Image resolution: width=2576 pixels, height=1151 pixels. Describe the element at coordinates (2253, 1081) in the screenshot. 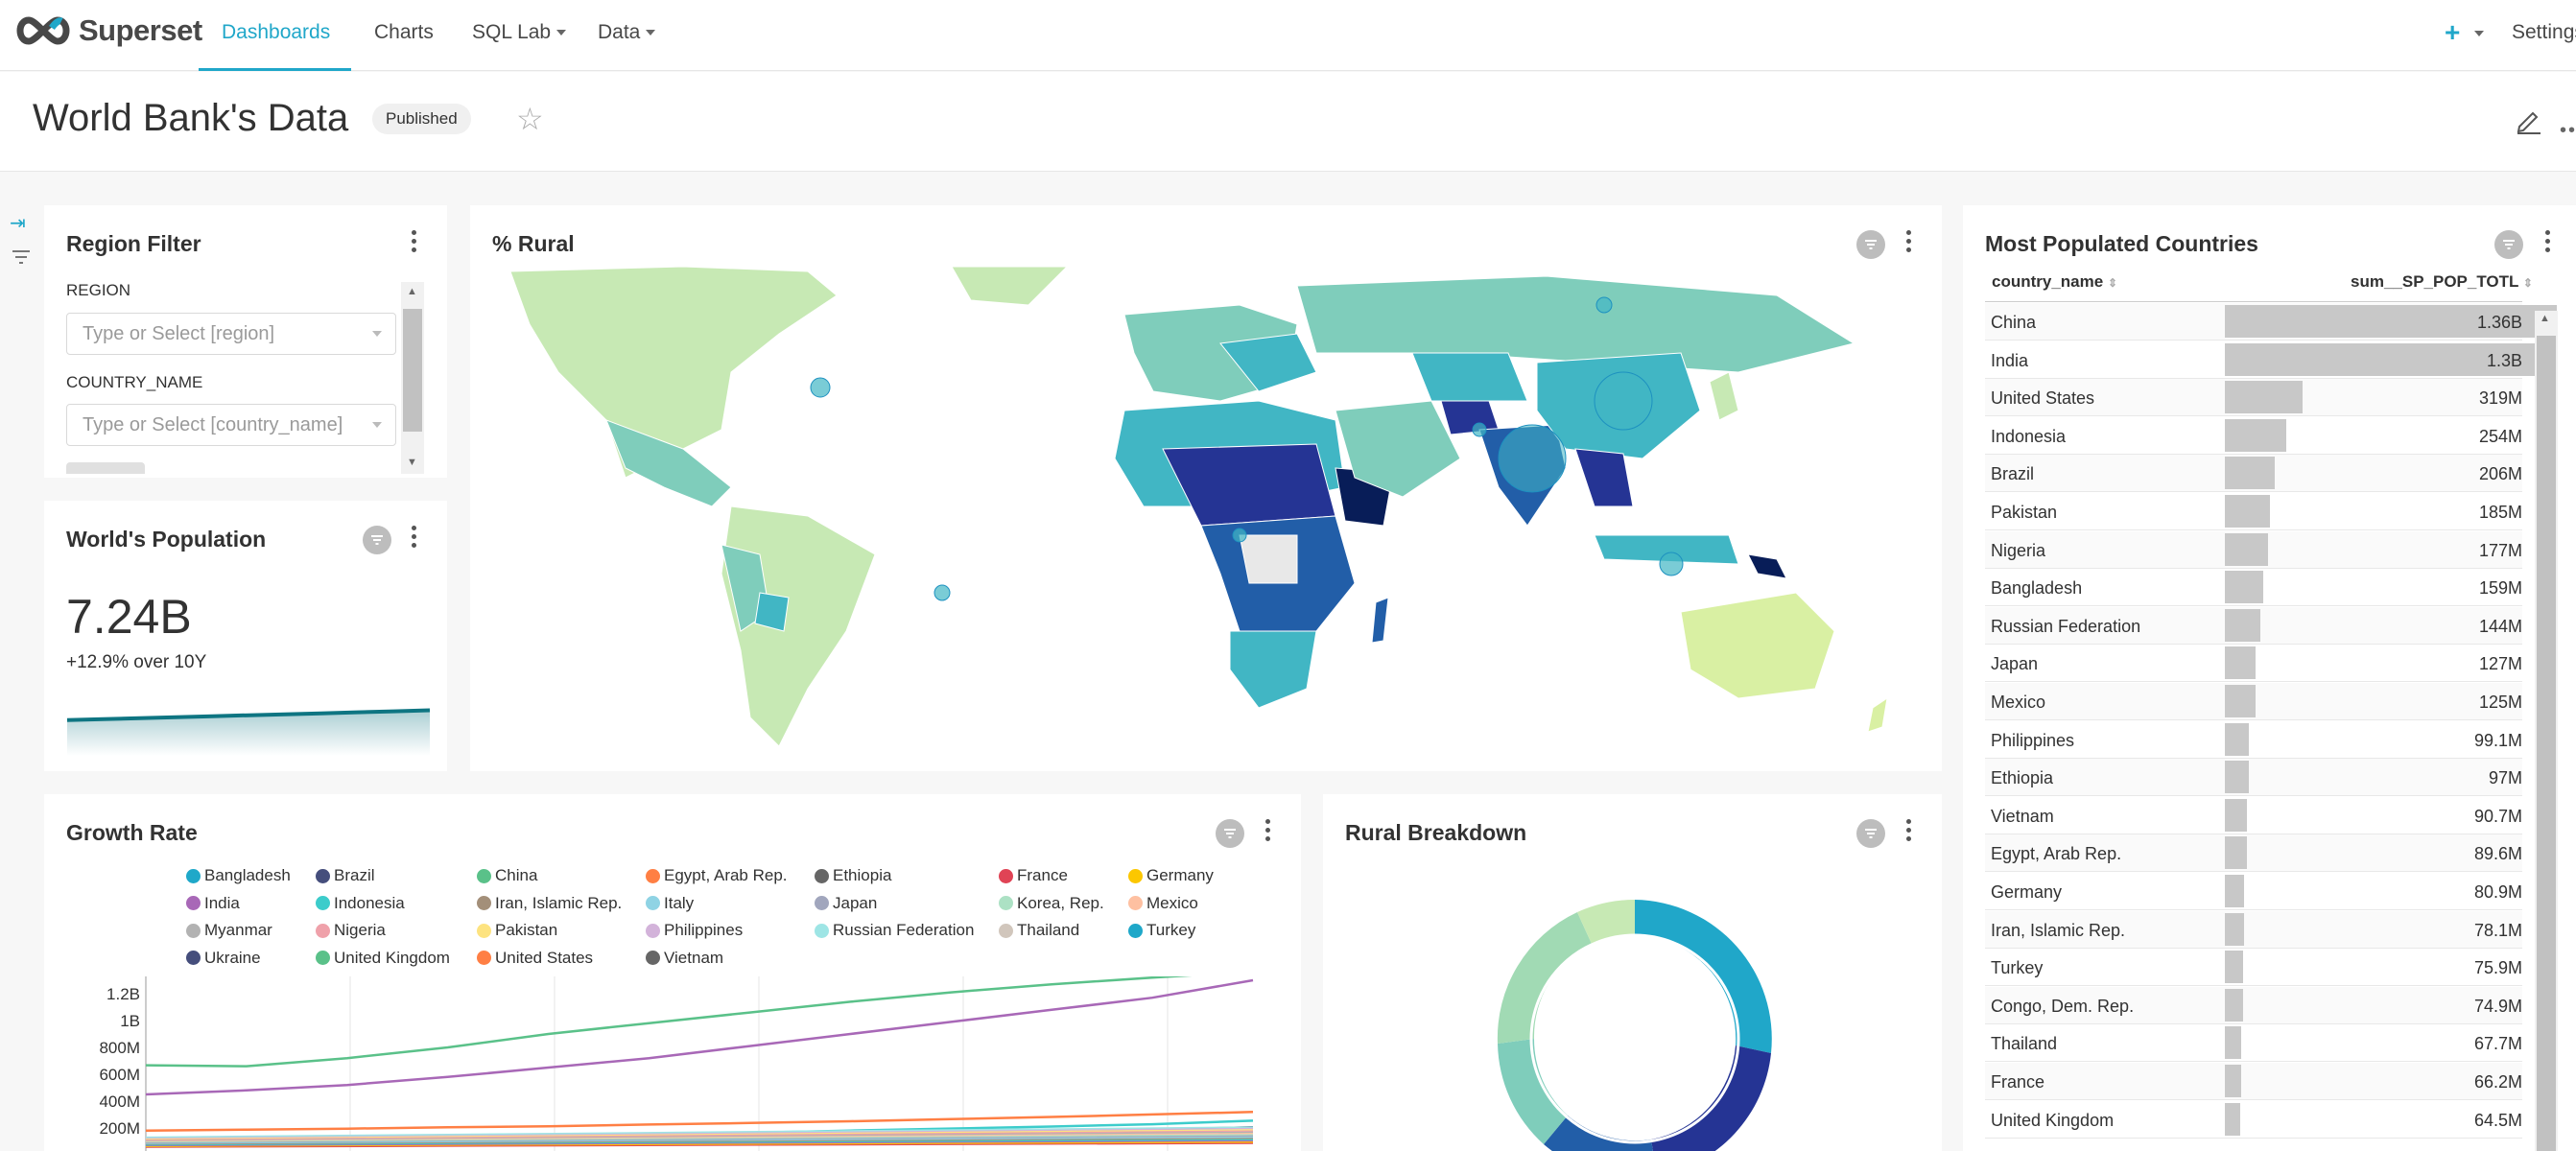

I see `table-row: France 66.2M` at that location.